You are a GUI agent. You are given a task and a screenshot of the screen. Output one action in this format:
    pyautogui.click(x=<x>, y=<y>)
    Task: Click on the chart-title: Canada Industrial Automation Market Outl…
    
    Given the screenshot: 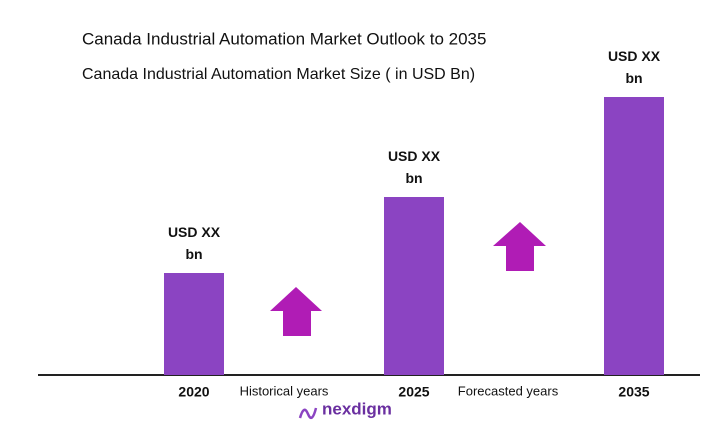 What is the action you would take?
    pyautogui.click(x=284, y=38)
    